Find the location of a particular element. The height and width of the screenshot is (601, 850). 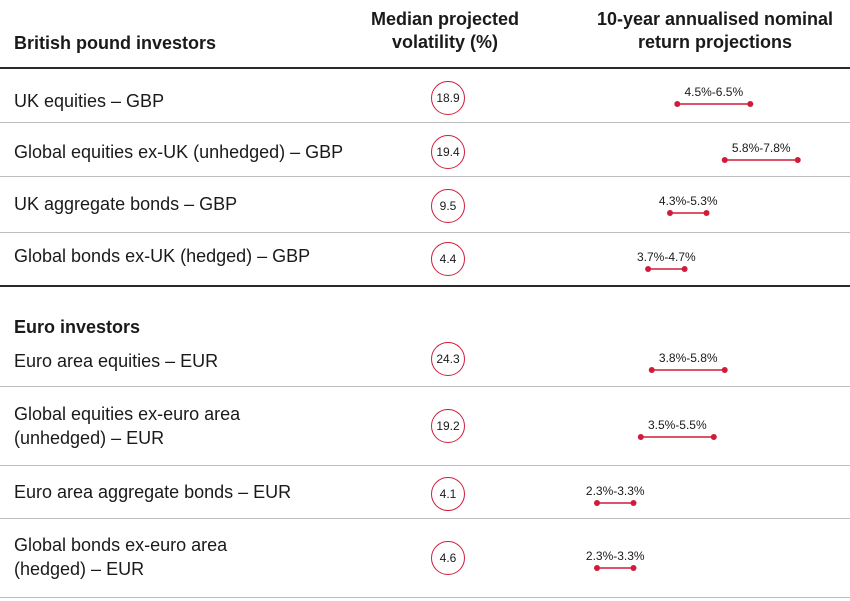

range-label: 3.8%-5.8% is located at coordinates (688, 358).